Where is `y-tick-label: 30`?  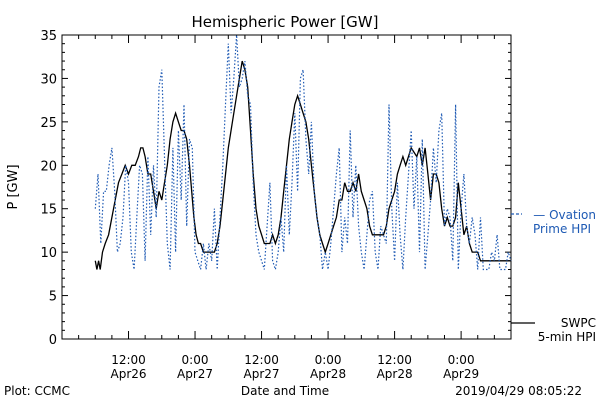 y-tick-label: 30 is located at coordinates (48, 79).